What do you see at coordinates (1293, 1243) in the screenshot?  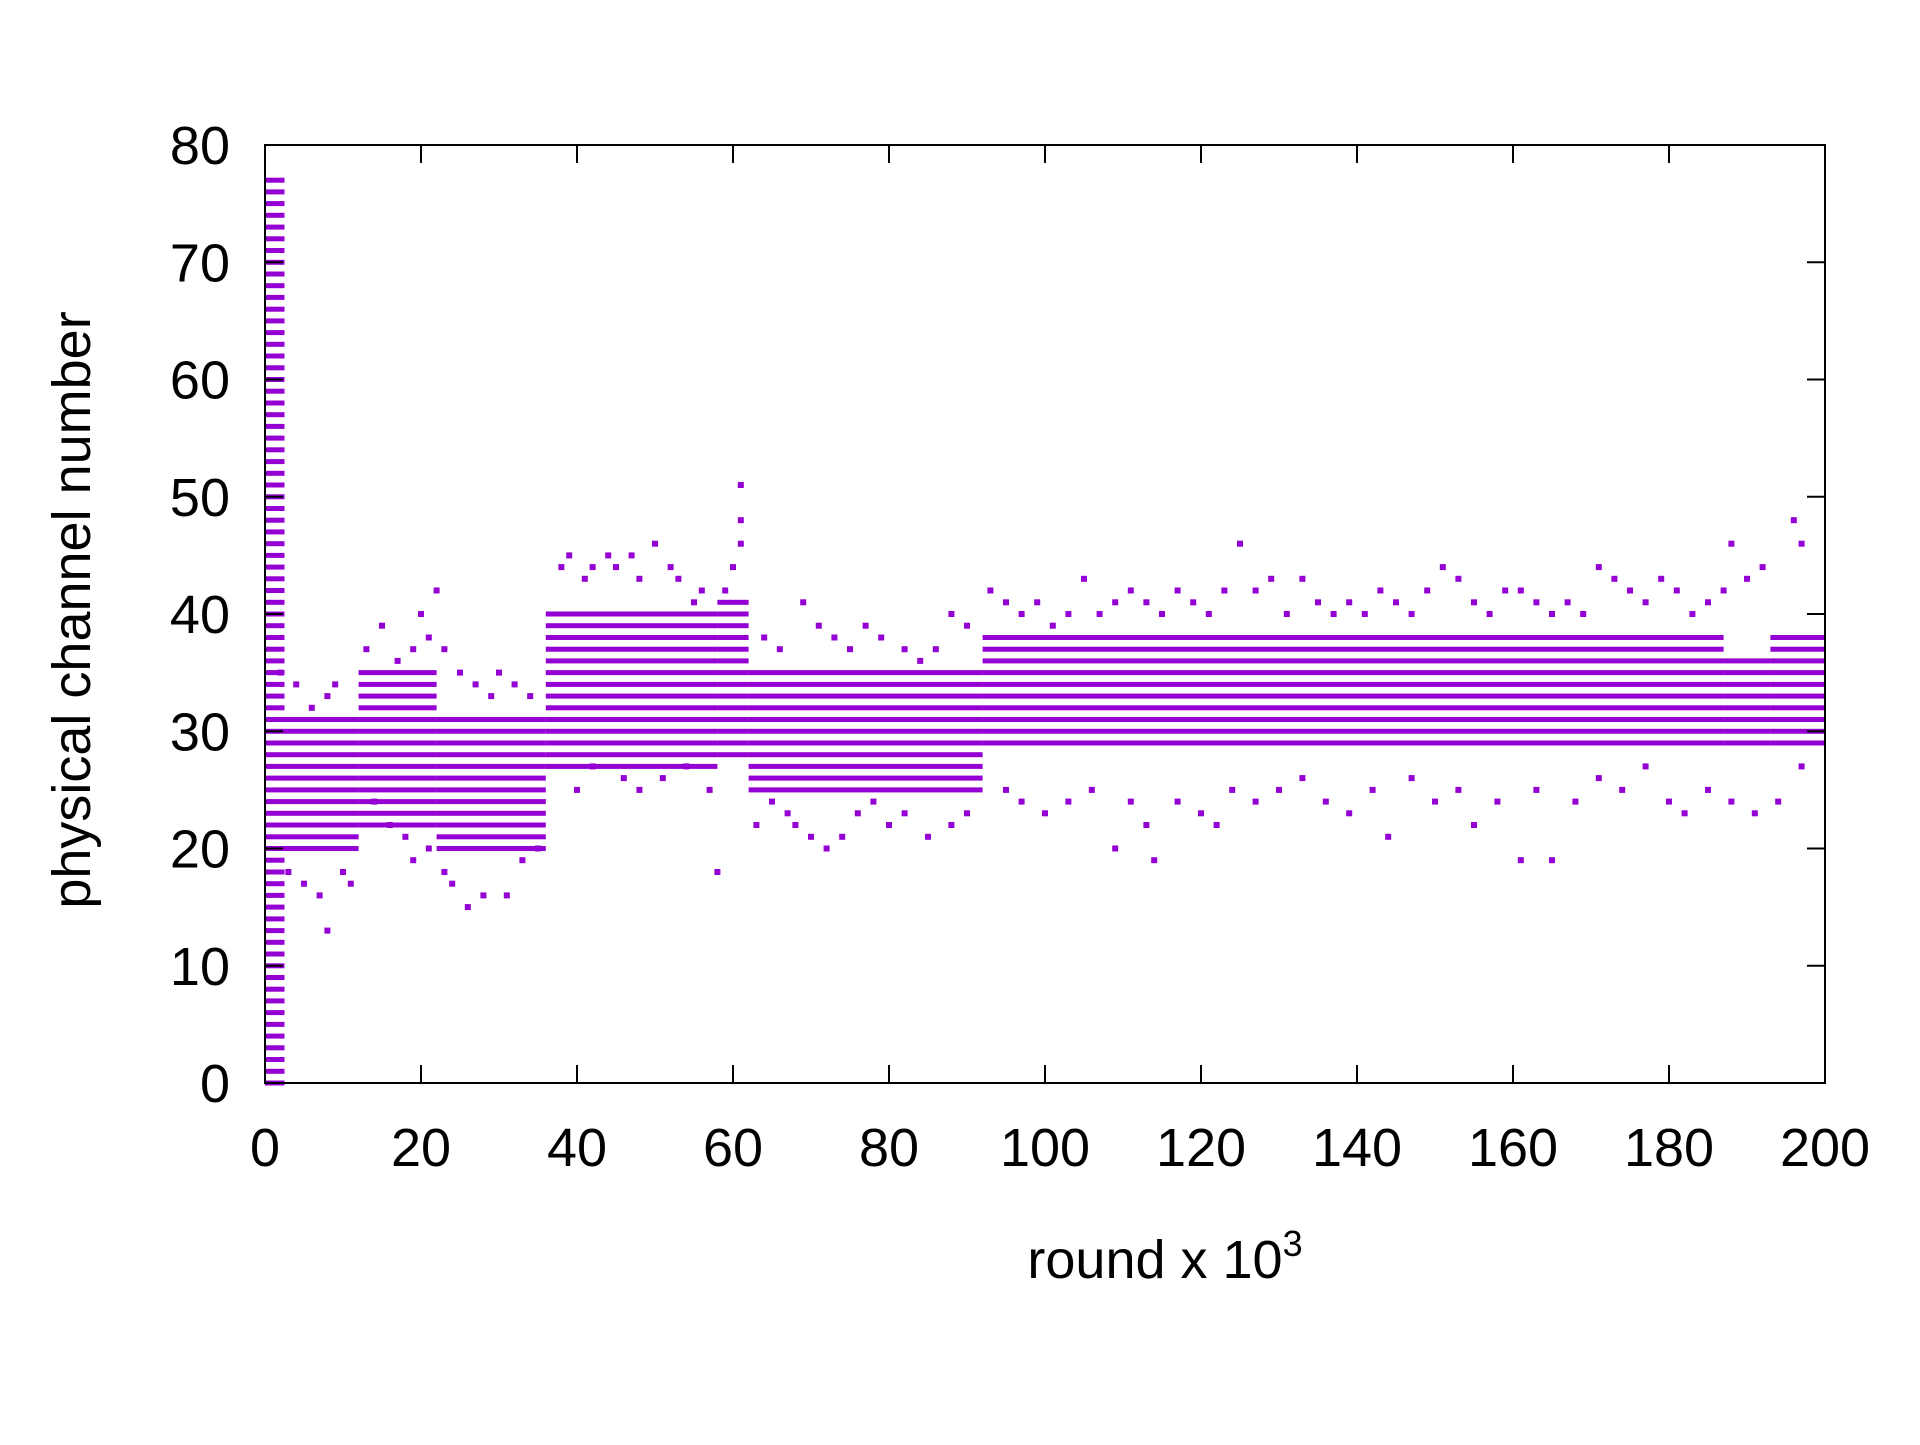 I see `x-axis-title-superscript: 3` at bounding box center [1293, 1243].